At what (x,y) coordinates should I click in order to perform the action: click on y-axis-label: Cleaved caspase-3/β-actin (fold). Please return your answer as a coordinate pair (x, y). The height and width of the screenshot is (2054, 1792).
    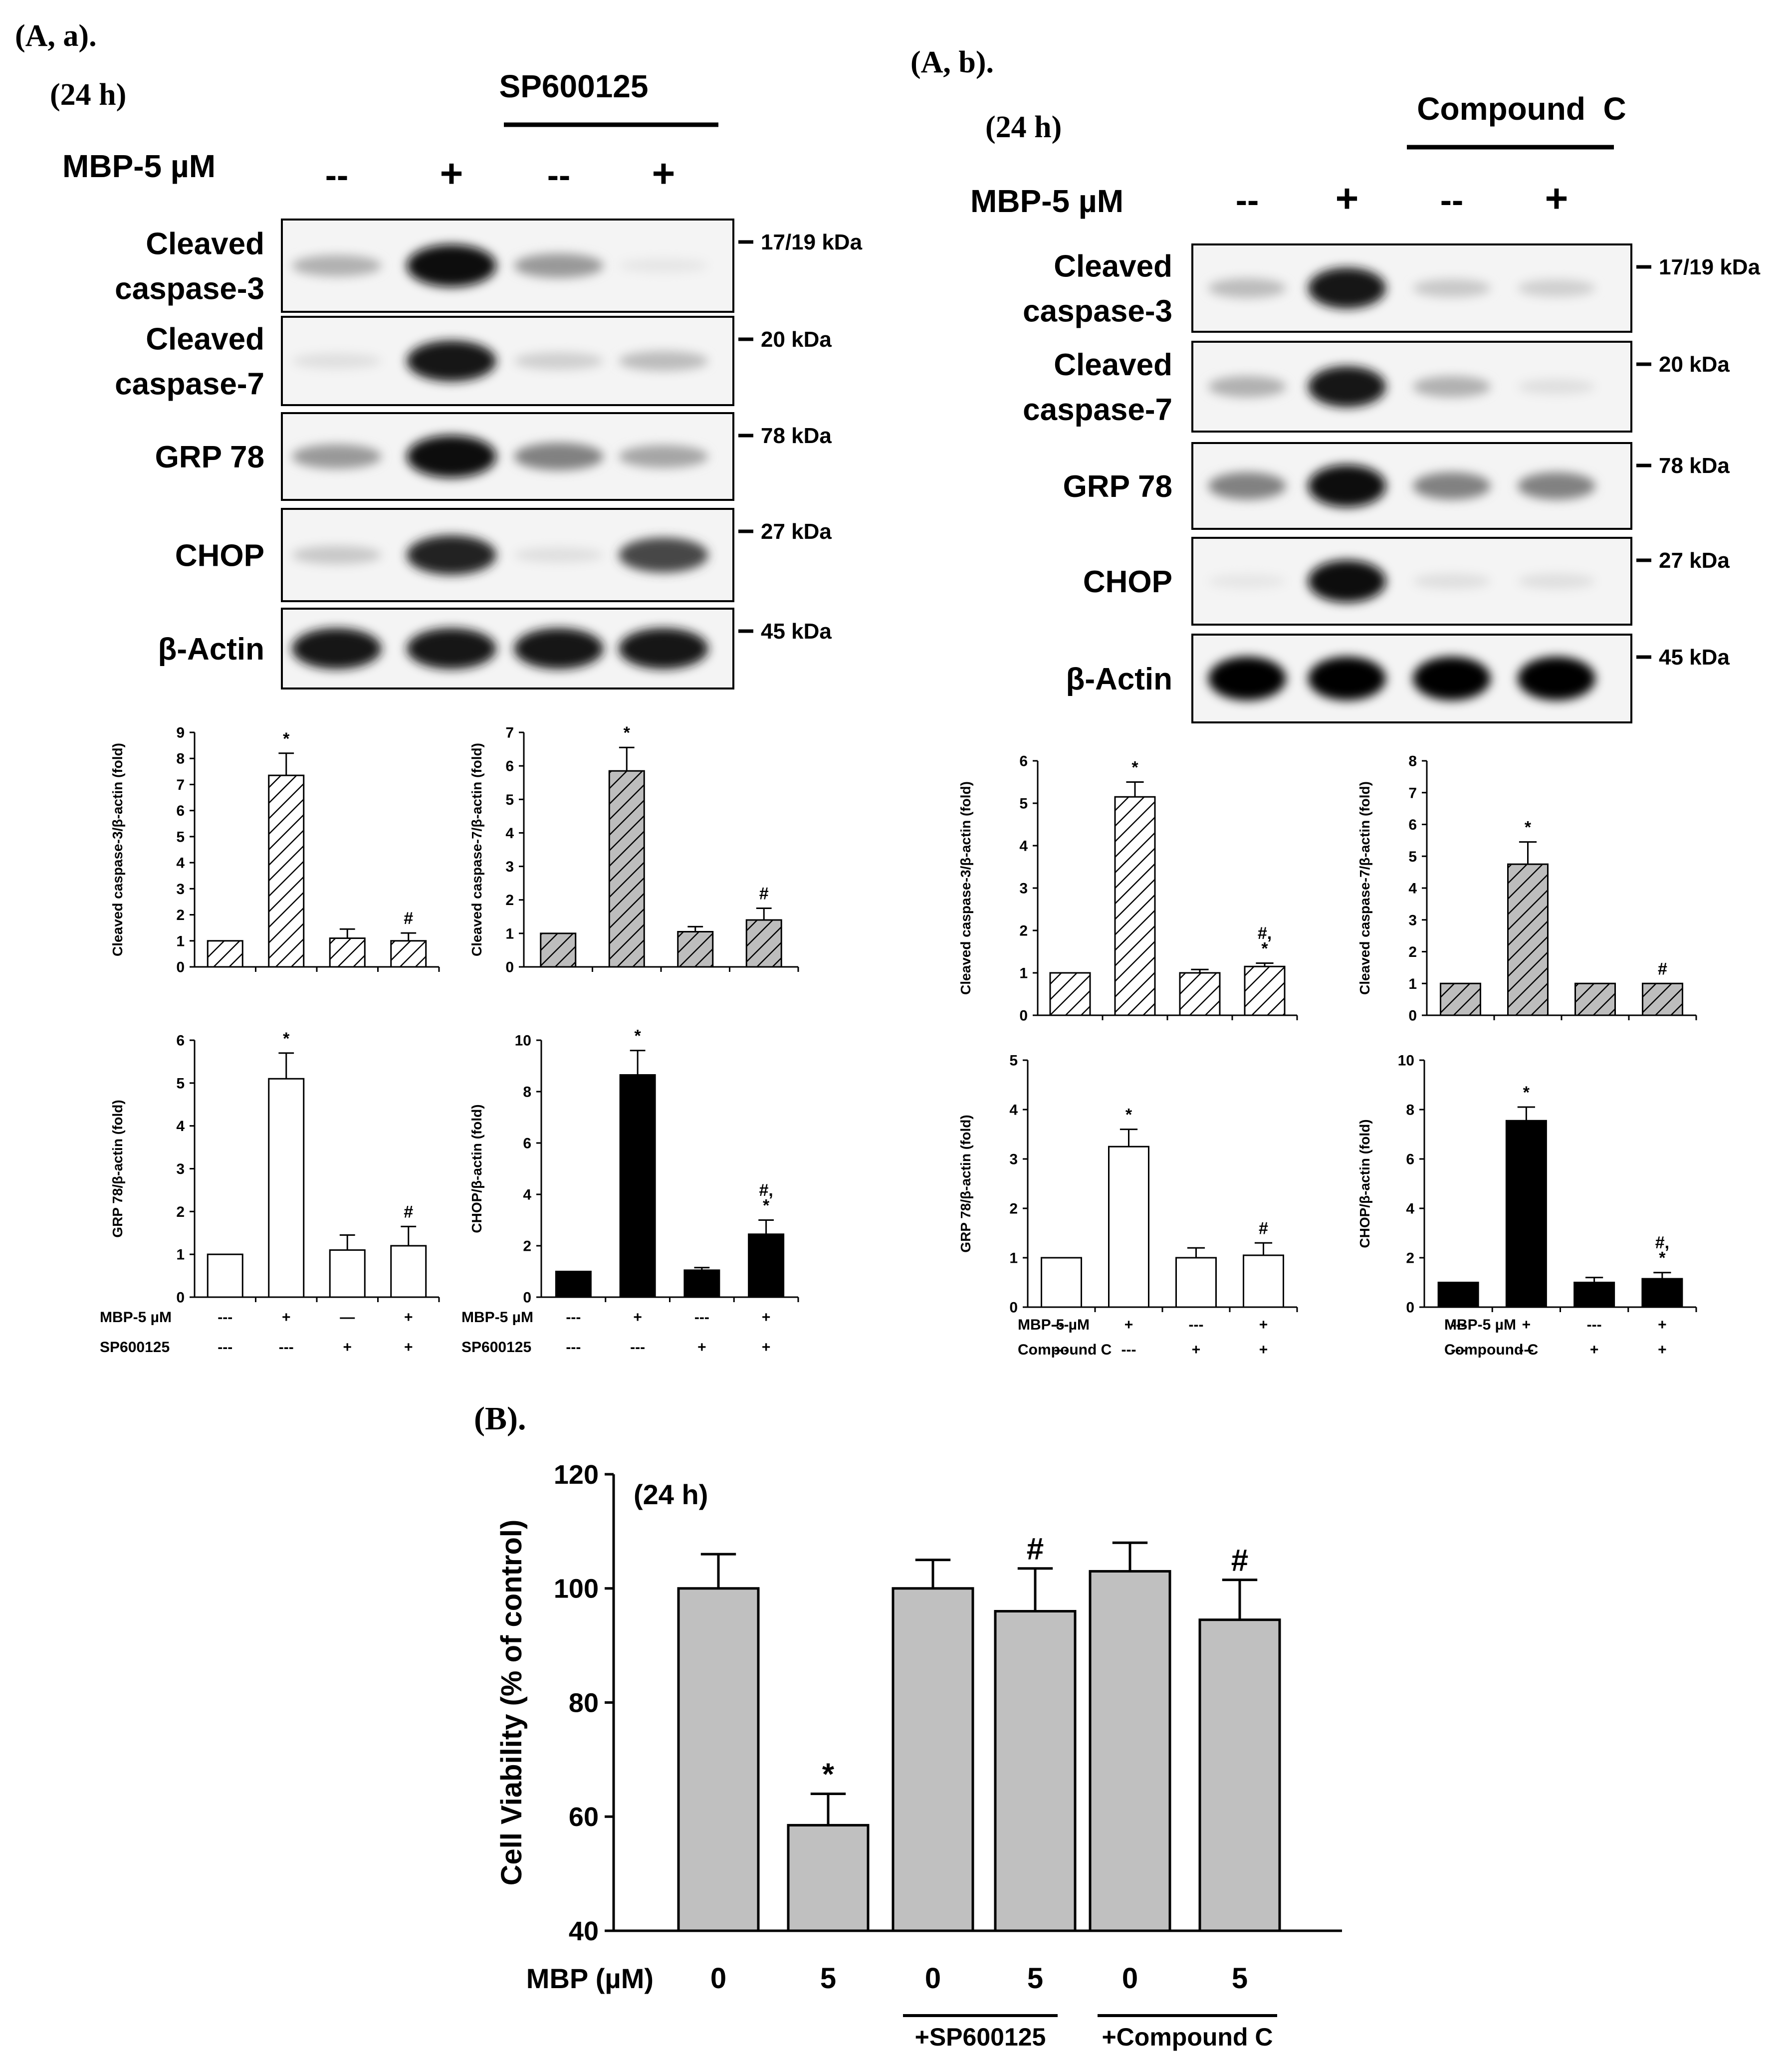
    Looking at the image, I should click on (117, 849).